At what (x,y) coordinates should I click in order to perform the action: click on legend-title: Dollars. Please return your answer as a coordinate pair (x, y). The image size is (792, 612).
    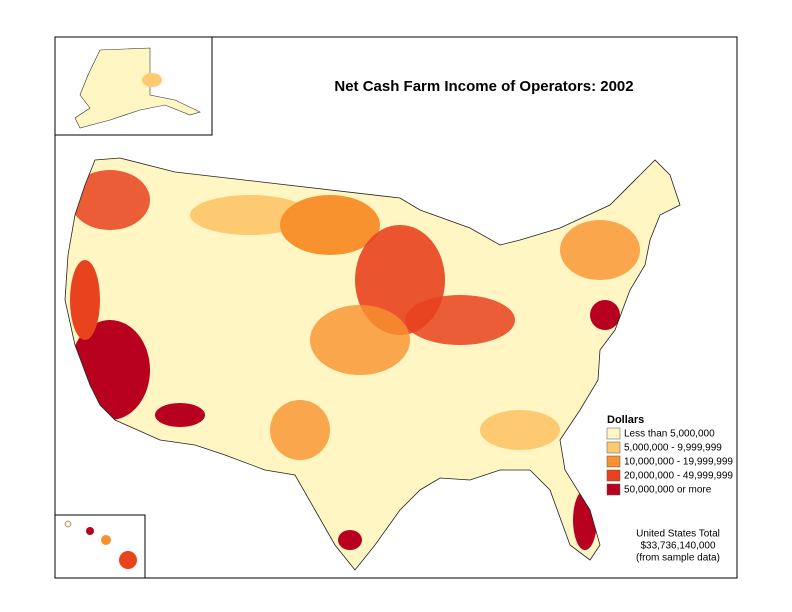
    Looking at the image, I should click on (625, 420).